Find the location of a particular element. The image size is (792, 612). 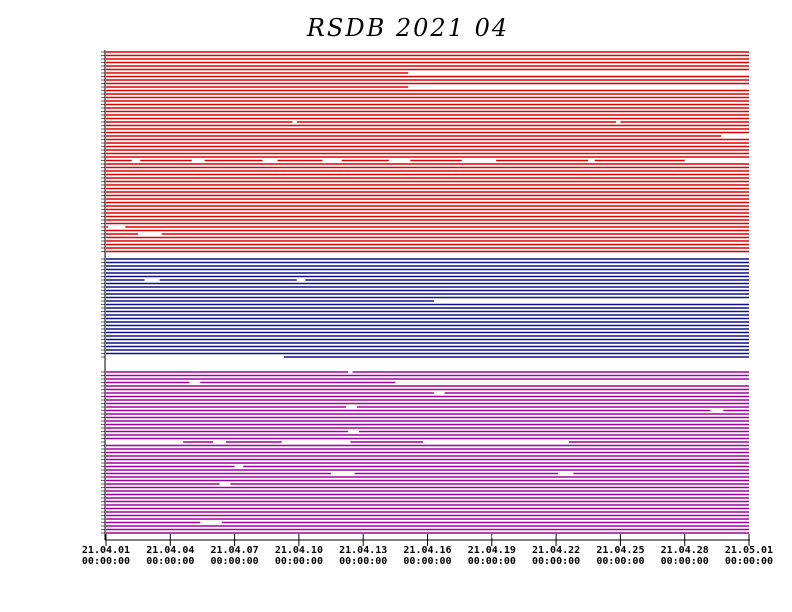

x-tick-label: 21.04.01 is located at coordinates (106, 550).